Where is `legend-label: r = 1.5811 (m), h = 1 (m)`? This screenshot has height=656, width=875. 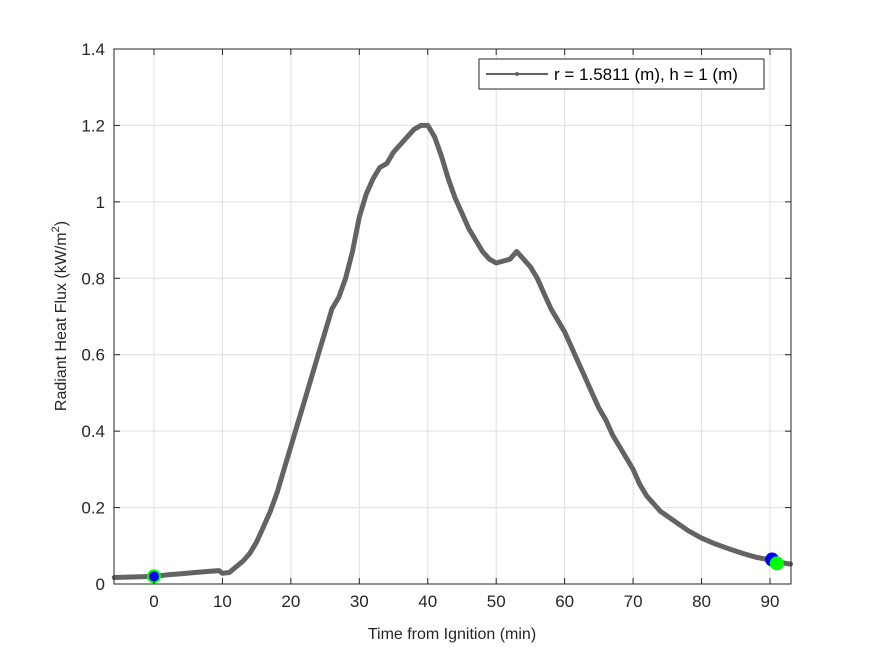 legend-label: r = 1.5811 (m), h = 1 (m) is located at coordinates (646, 74).